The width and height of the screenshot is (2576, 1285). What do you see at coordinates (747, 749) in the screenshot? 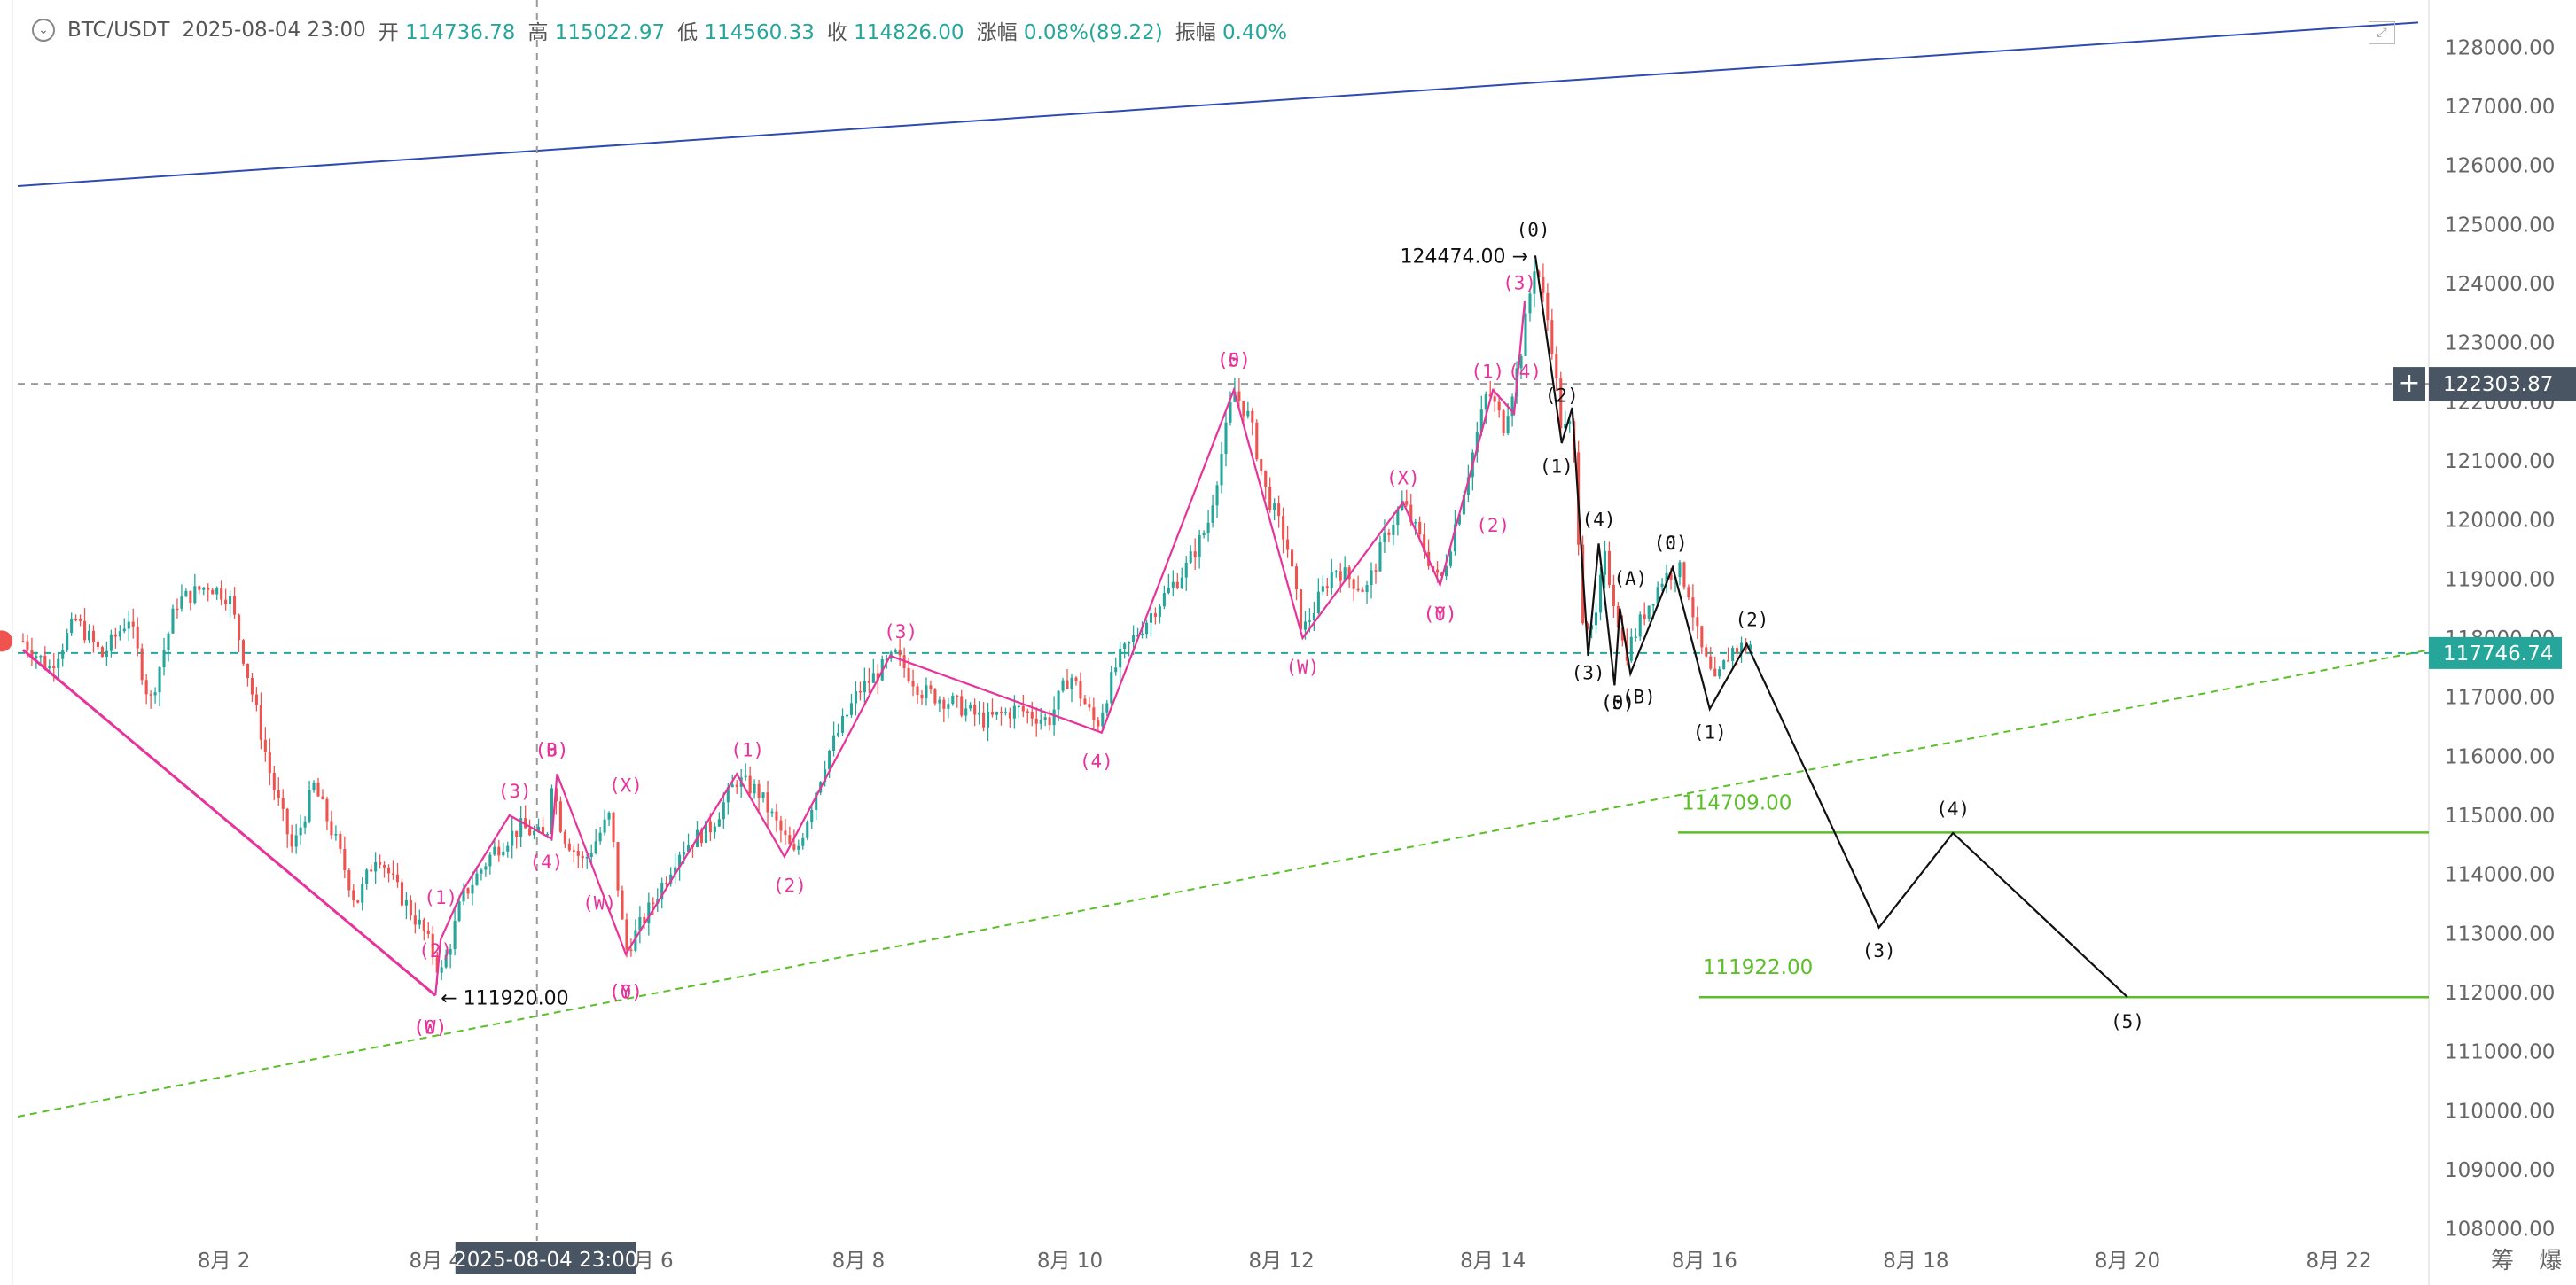
I see `pink-wave-label: (1)` at bounding box center [747, 749].